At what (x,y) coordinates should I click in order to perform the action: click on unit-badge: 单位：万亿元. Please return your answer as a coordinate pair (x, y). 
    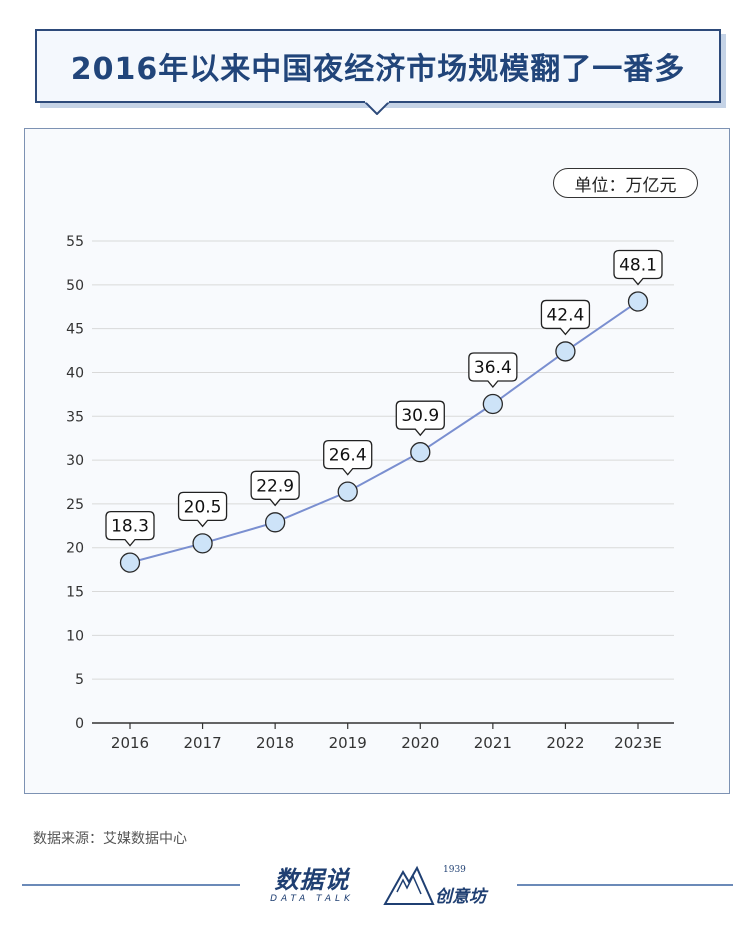
    Looking at the image, I should click on (625, 183).